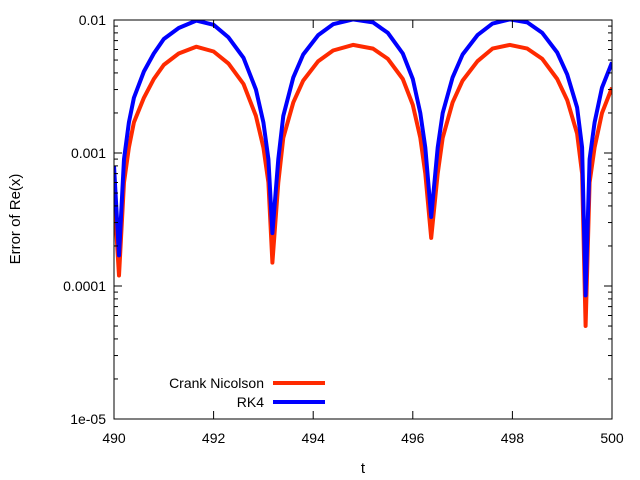  I want to click on y-tick-label: 0.0001, so click(84, 286).